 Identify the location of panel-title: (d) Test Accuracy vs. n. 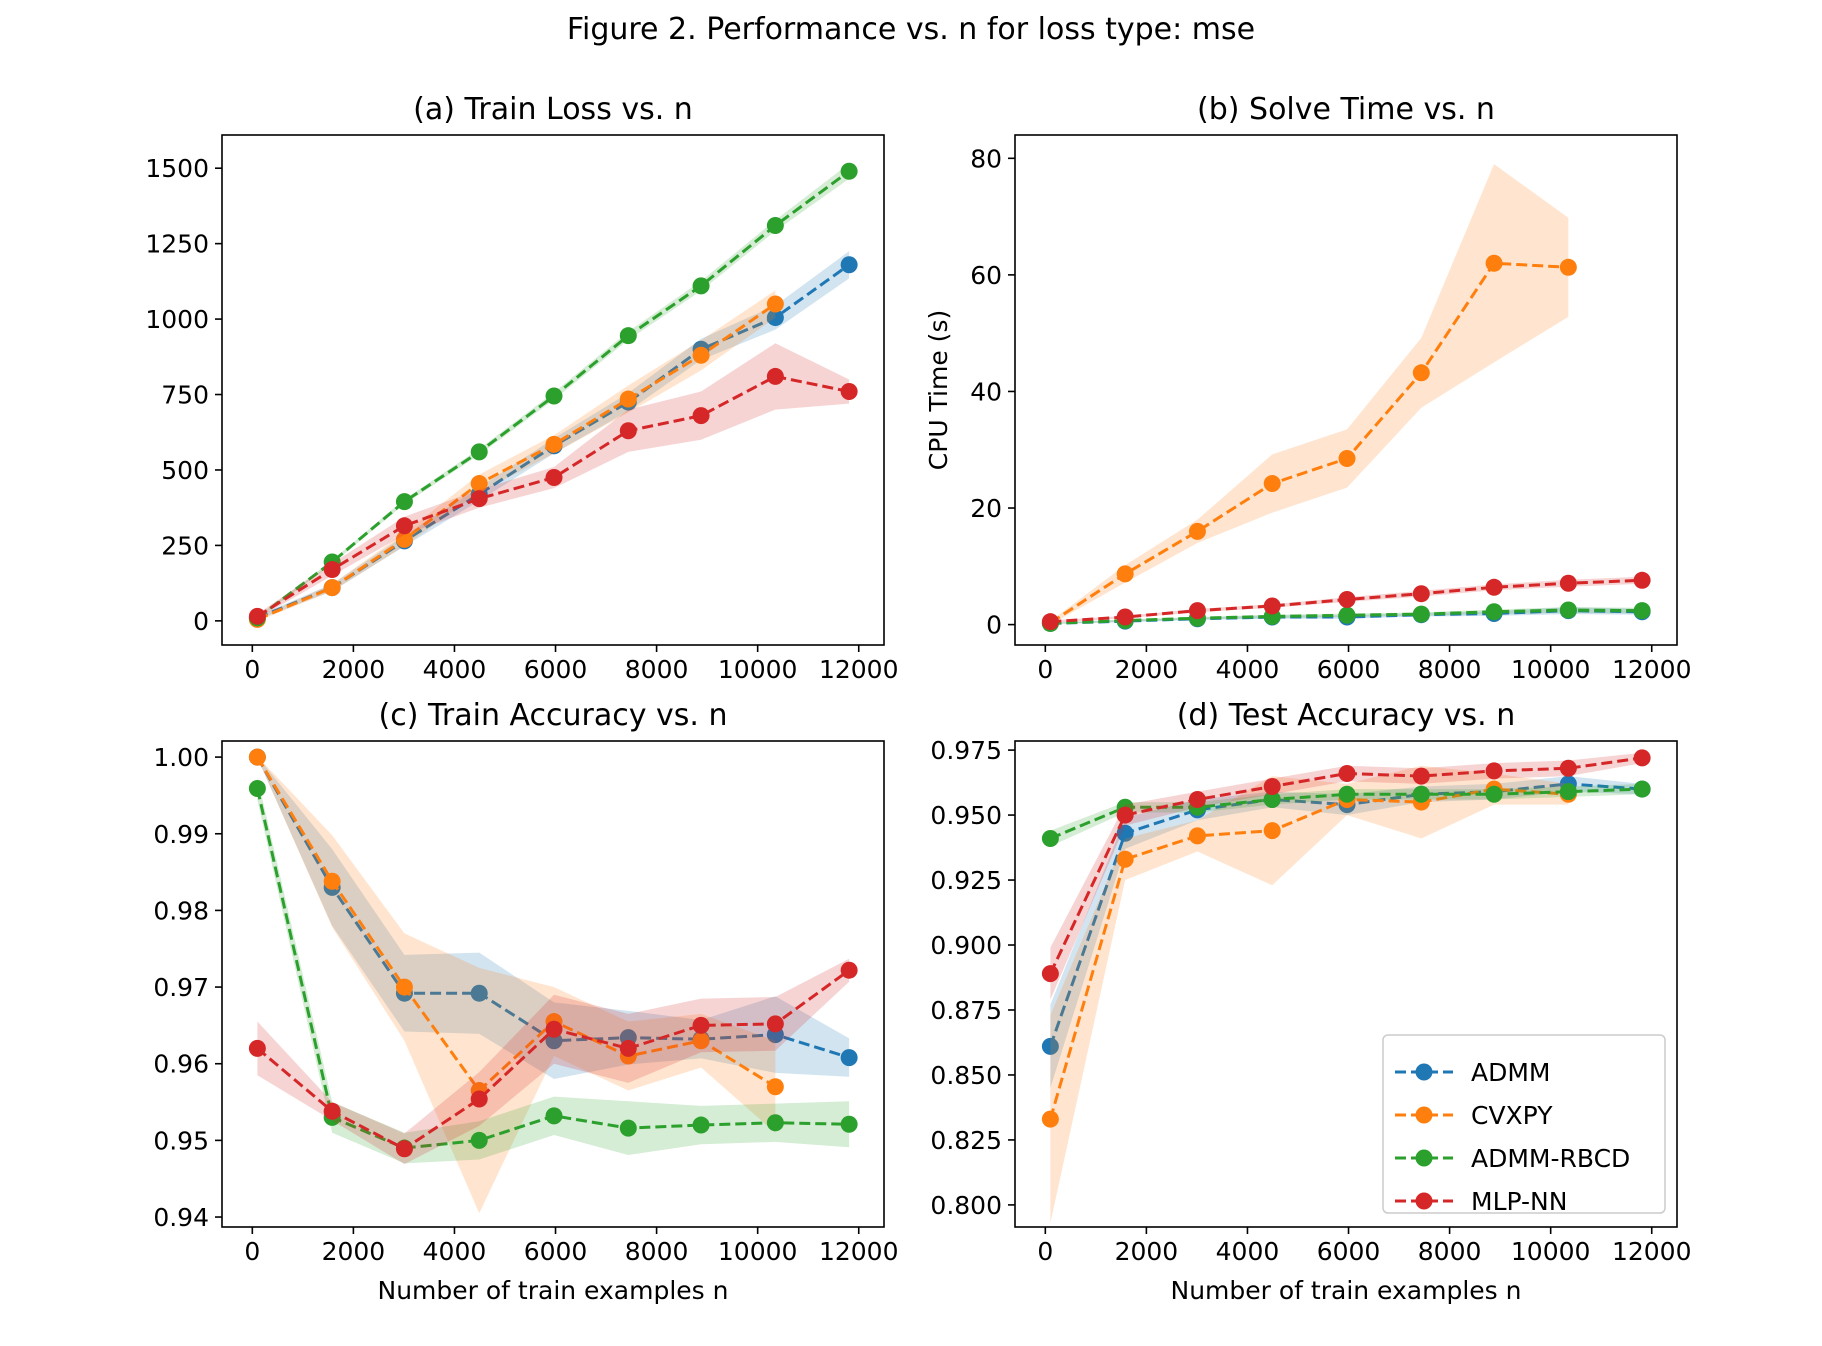
(1346, 715).